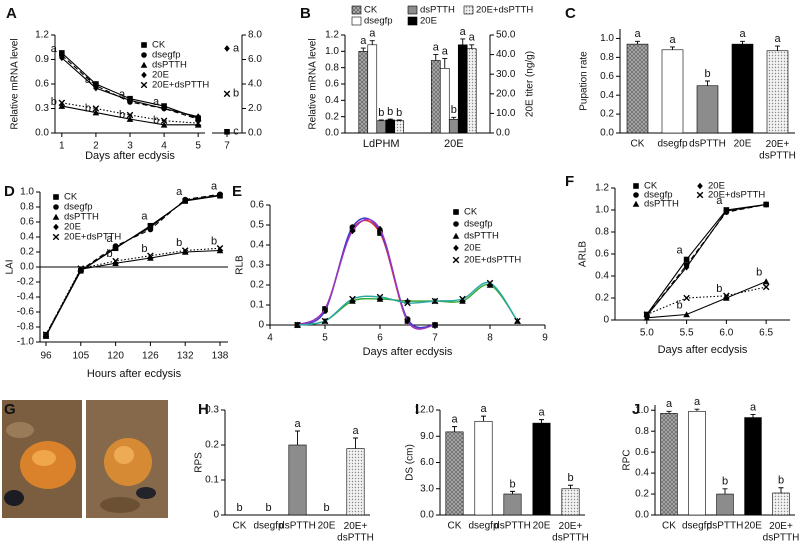 Image resolution: width=800 pixels, height=544 pixels. Describe the element at coordinates (380, 338) in the screenshot. I see `x-tick-label: 6` at that location.